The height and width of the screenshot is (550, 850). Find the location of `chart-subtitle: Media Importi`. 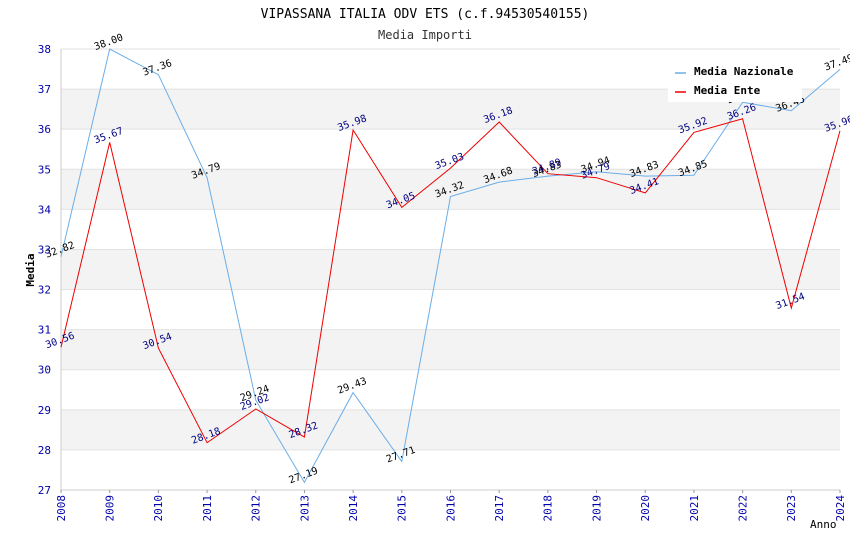

chart-subtitle: Media Importi is located at coordinates (425, 35).